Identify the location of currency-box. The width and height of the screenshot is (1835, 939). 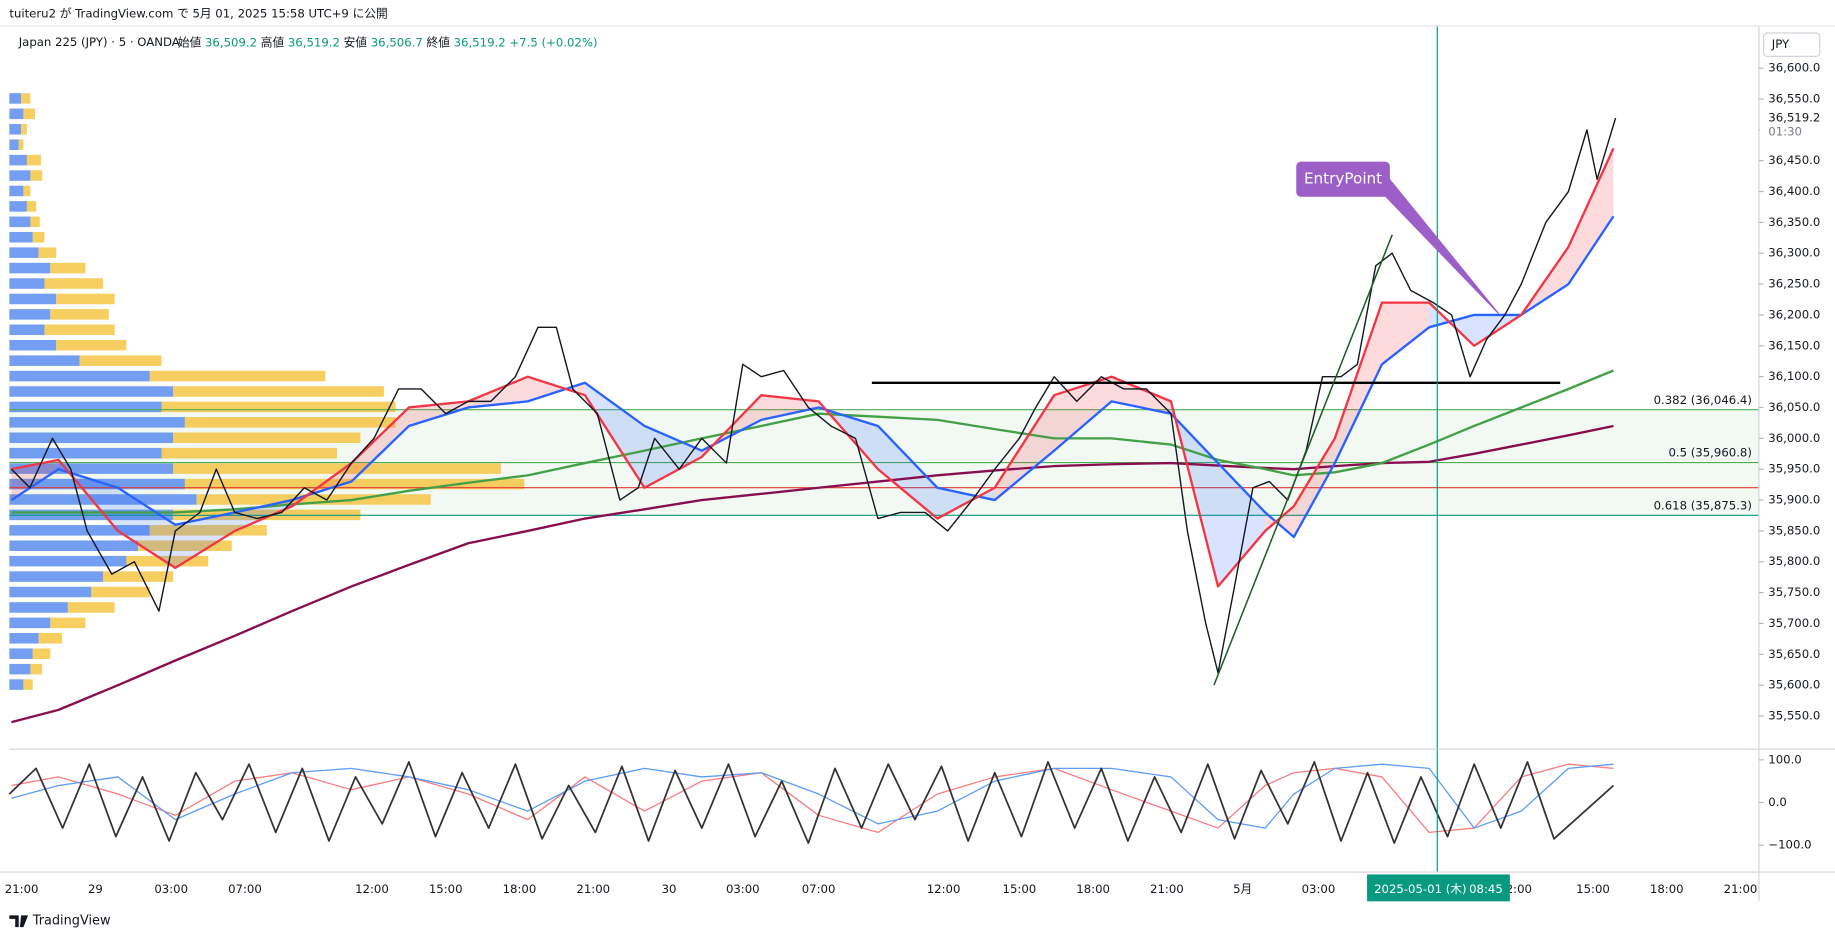
(1792, 44).